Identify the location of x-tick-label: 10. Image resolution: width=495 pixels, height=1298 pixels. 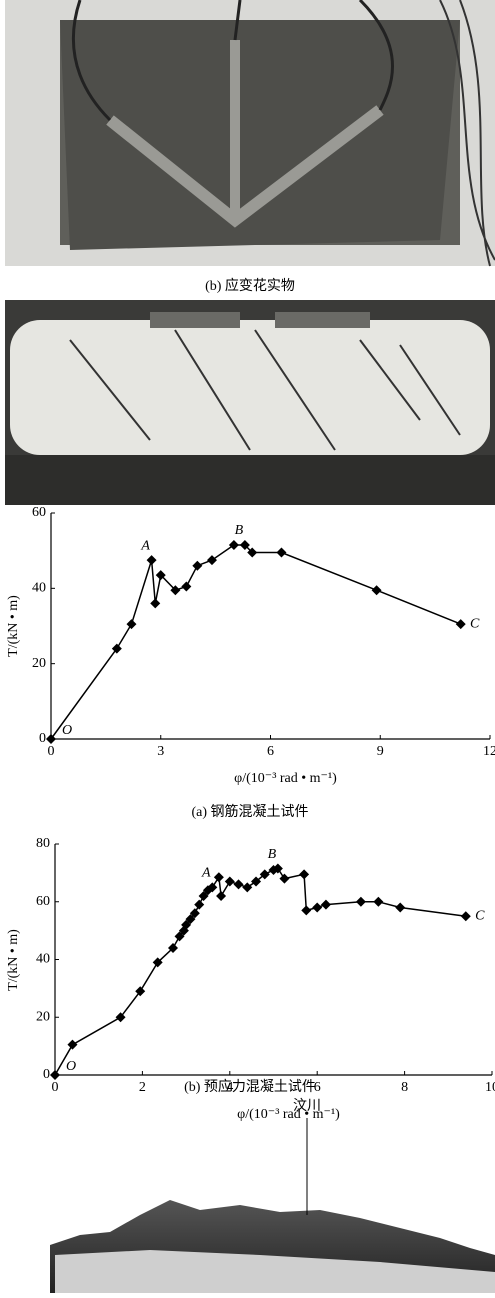
(490, 1087).